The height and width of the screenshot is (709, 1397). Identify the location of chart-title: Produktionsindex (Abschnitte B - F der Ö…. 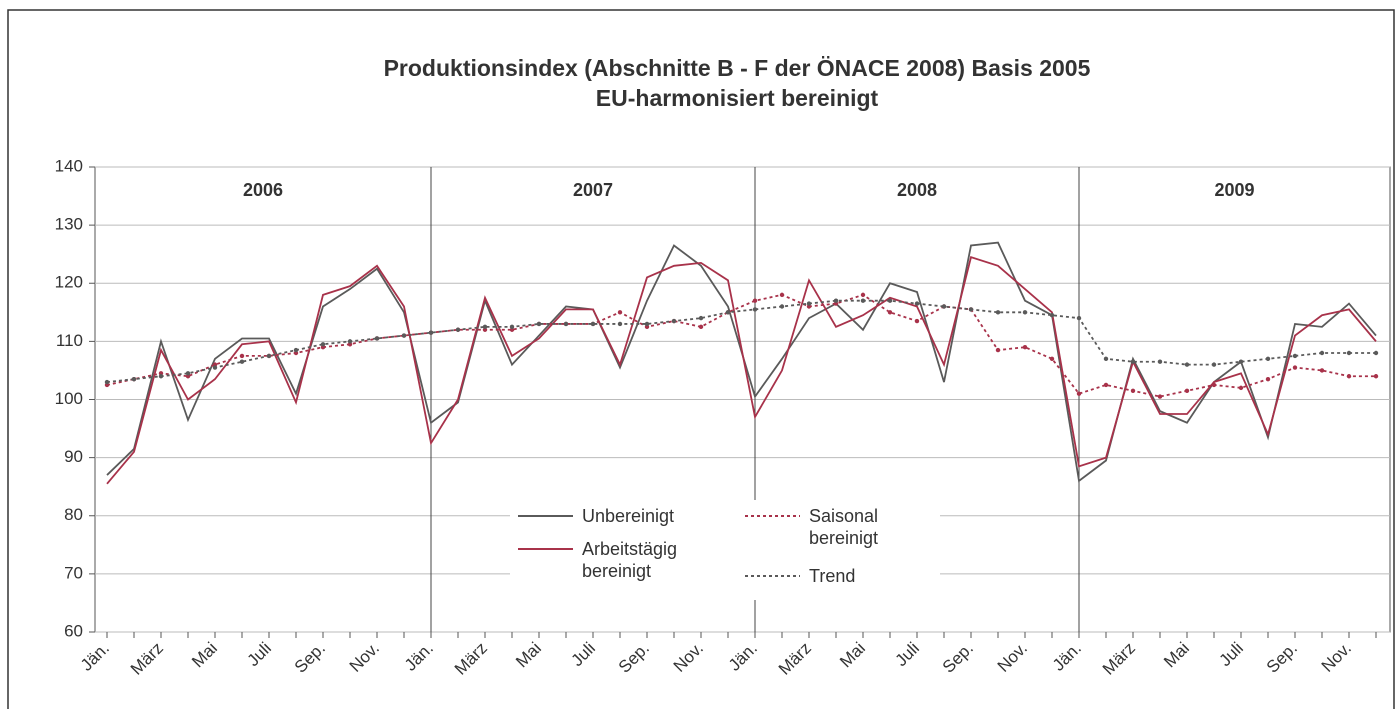
(737, 68).